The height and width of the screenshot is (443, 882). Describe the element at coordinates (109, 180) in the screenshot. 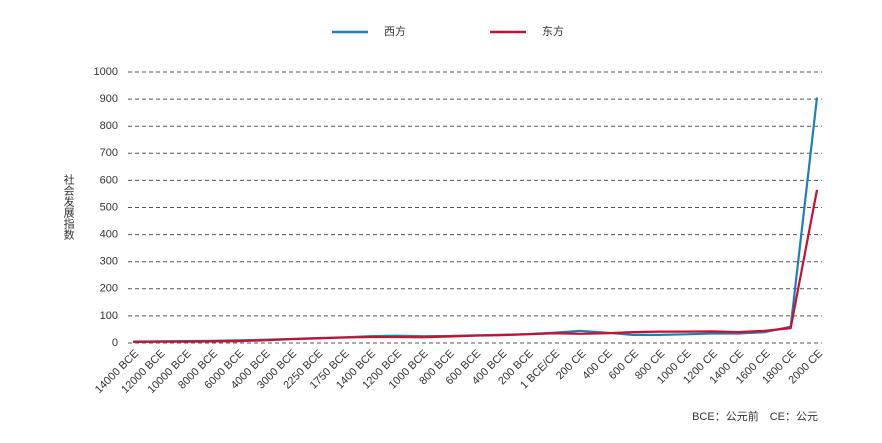

I see `y-tick-label: 600` at that location.